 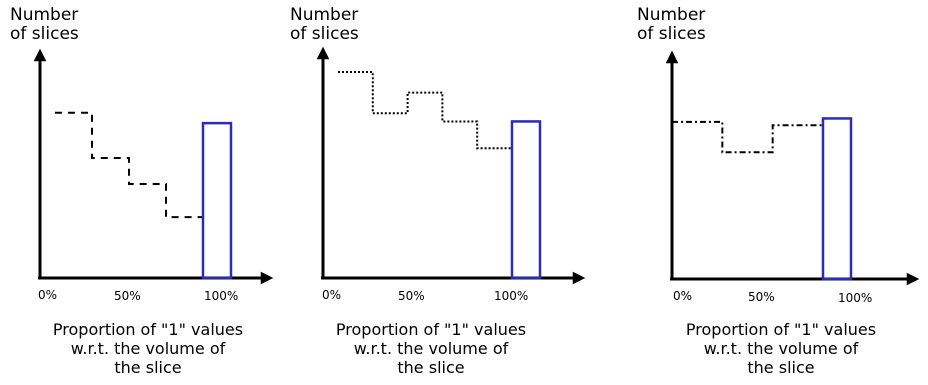 What do you see at coordinates (747, 137) in the screenshot?
I see `dash-dot-step-curve` at bounding box center [747, 137].